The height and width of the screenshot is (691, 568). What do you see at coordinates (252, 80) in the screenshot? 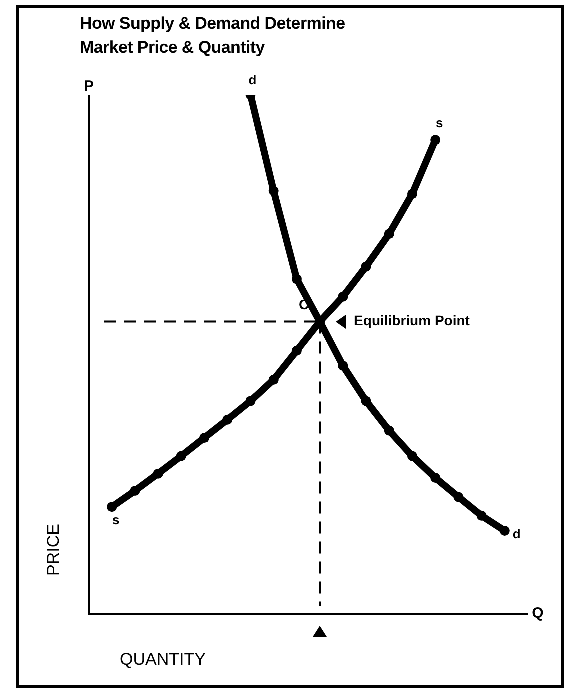
I see `series-label: d` at bounding box center [252, 80].